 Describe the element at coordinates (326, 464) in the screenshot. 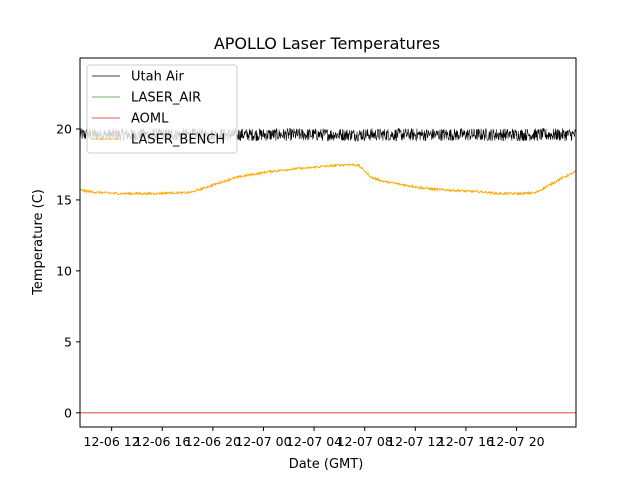

I see `x-axis-label: Date (GMT)` at that location.